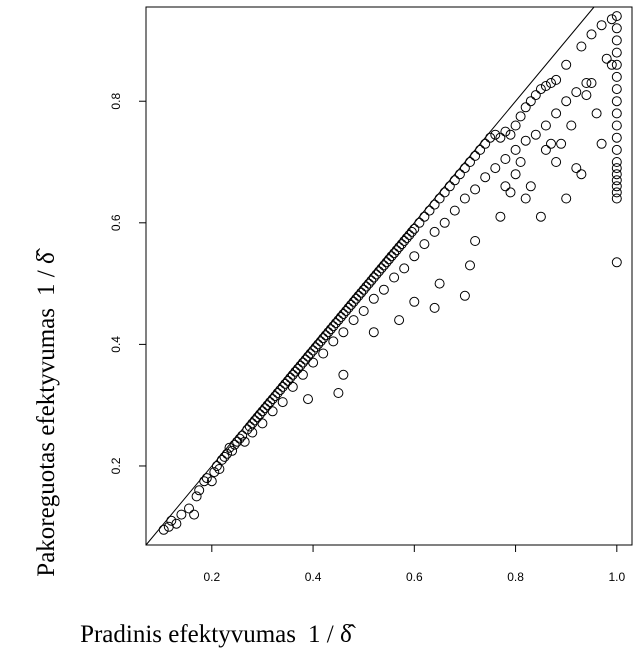  Describe the element at coordinates (616, 577) in the screenshot. I see `x-tick-label: 1.0` at that location.